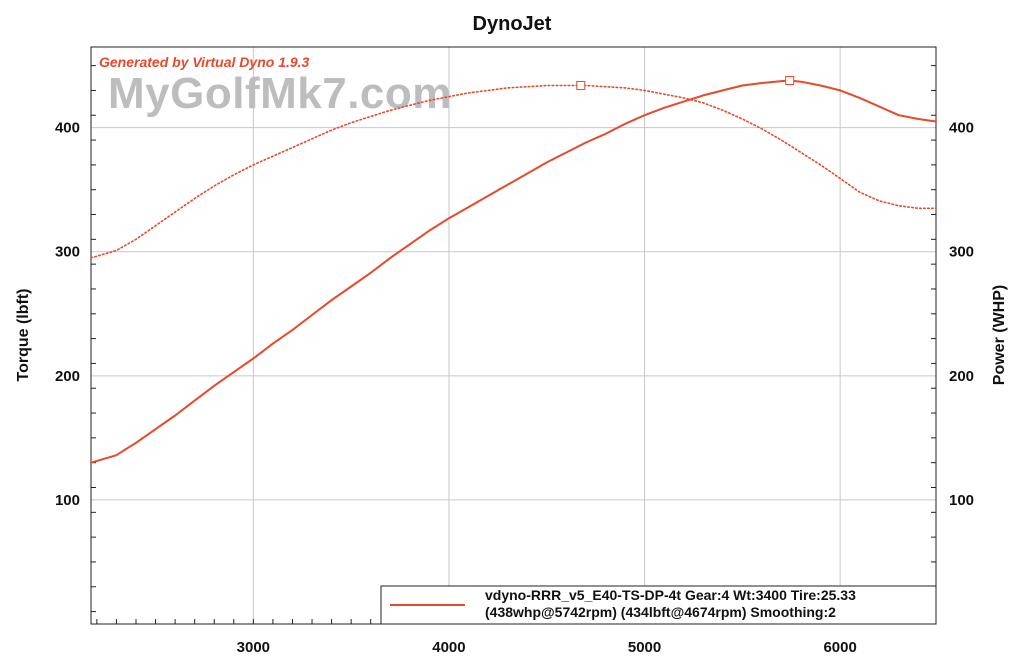  What do you see at coordinates (67, 500) in the screenshot?
I see `y-tick-label-left: 100` at bounding box center [67, 500].